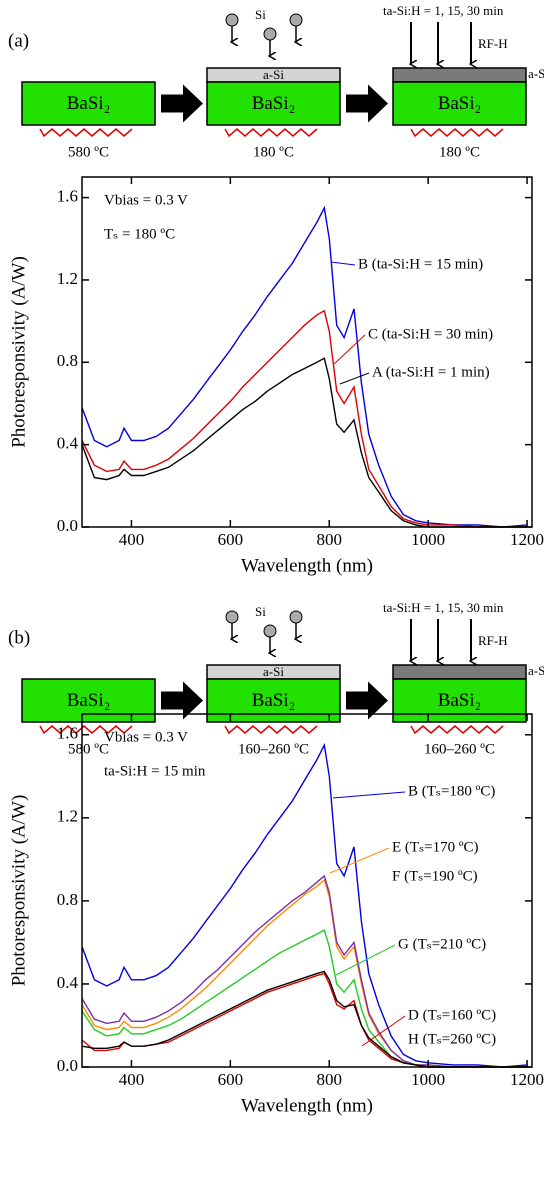 The width and height of the screenshot is (544, 1192). What do you see at coordinates (420, 264) in the screenshot?
I see `series-label: B (ta-Si:H = 15 min)` at bounding box center [420, 264].